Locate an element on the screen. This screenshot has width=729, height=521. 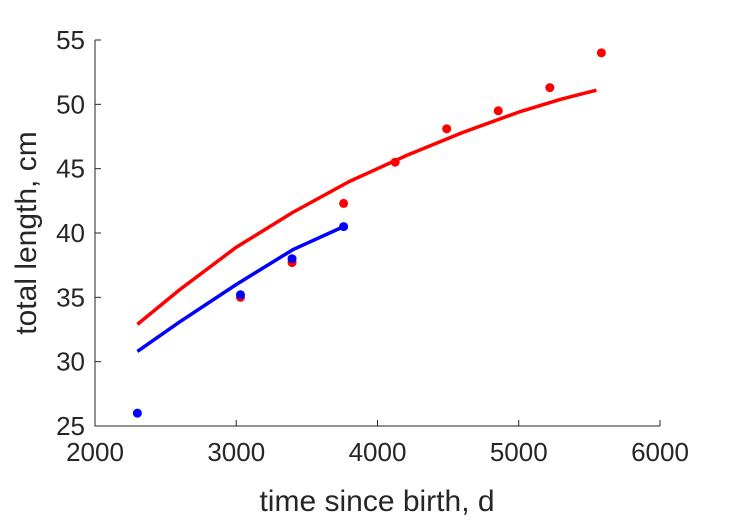
y-tick-label: 25 is located at coordinates (70, 426).